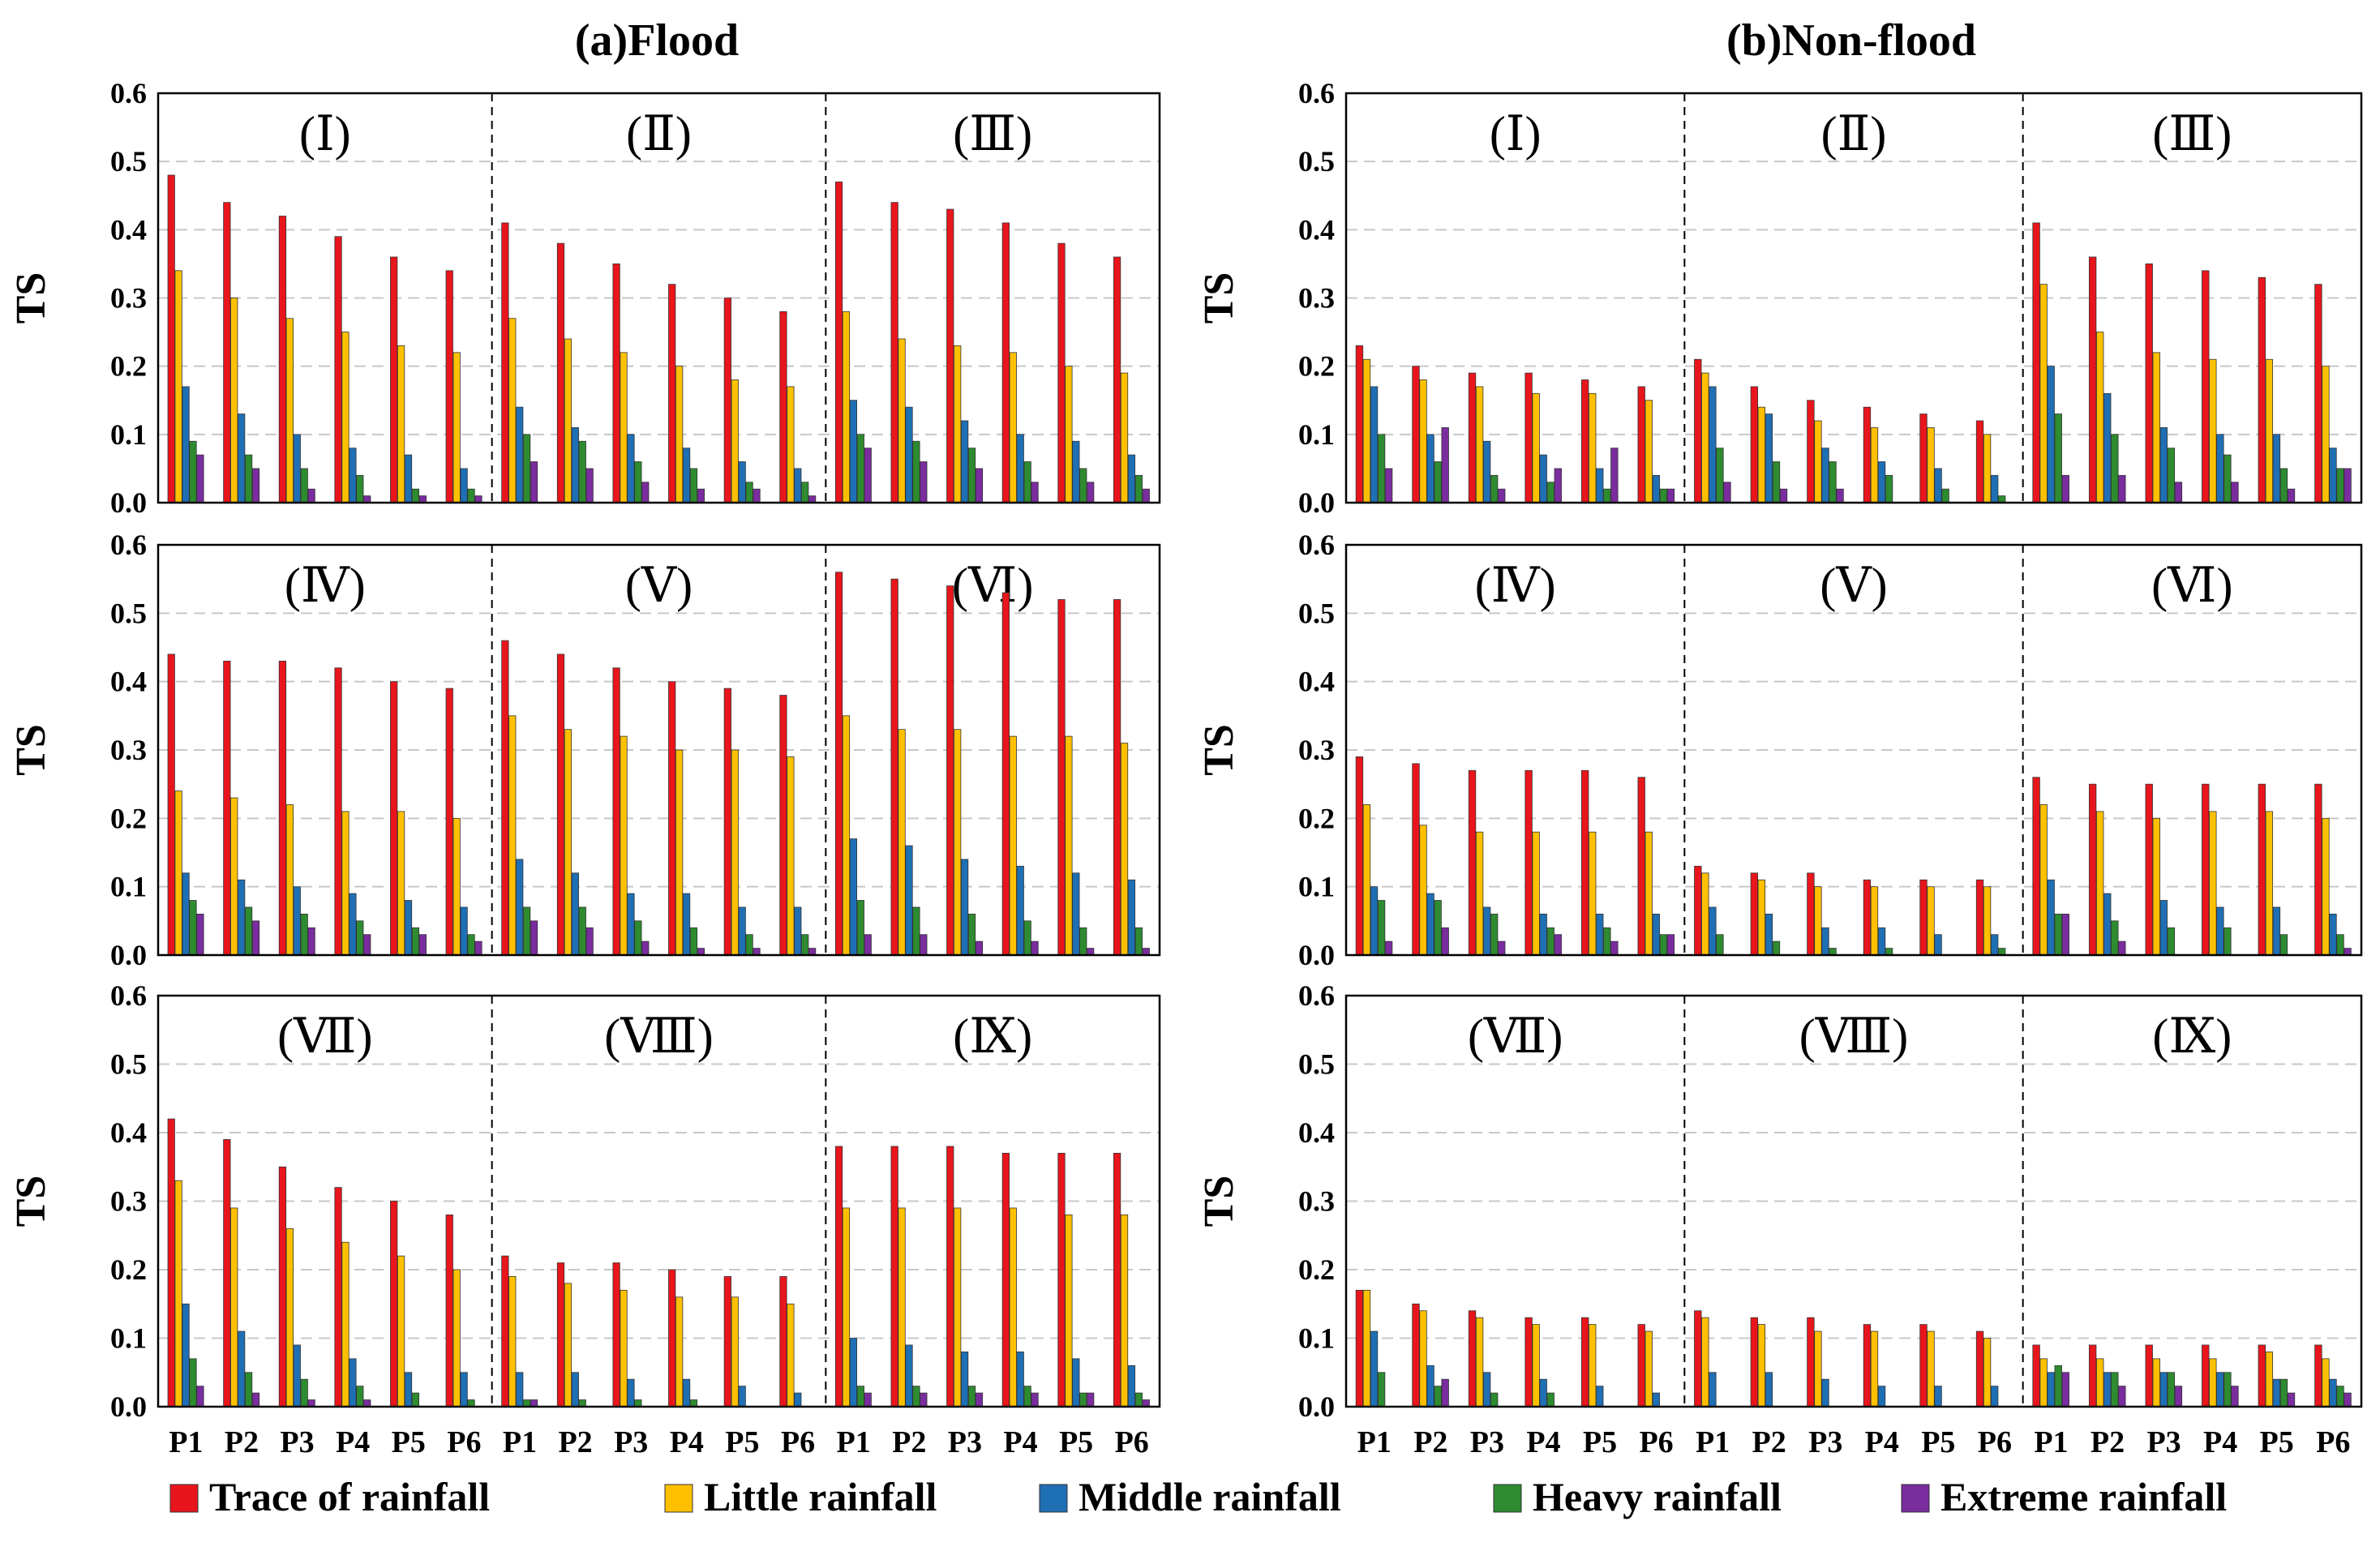 The height and width of the screenshot is (1551, 2380). What do you see at coordinates (1853, 1201) in the screenshot?
I see `panel-frame` at bounding box center [1853, 1201].